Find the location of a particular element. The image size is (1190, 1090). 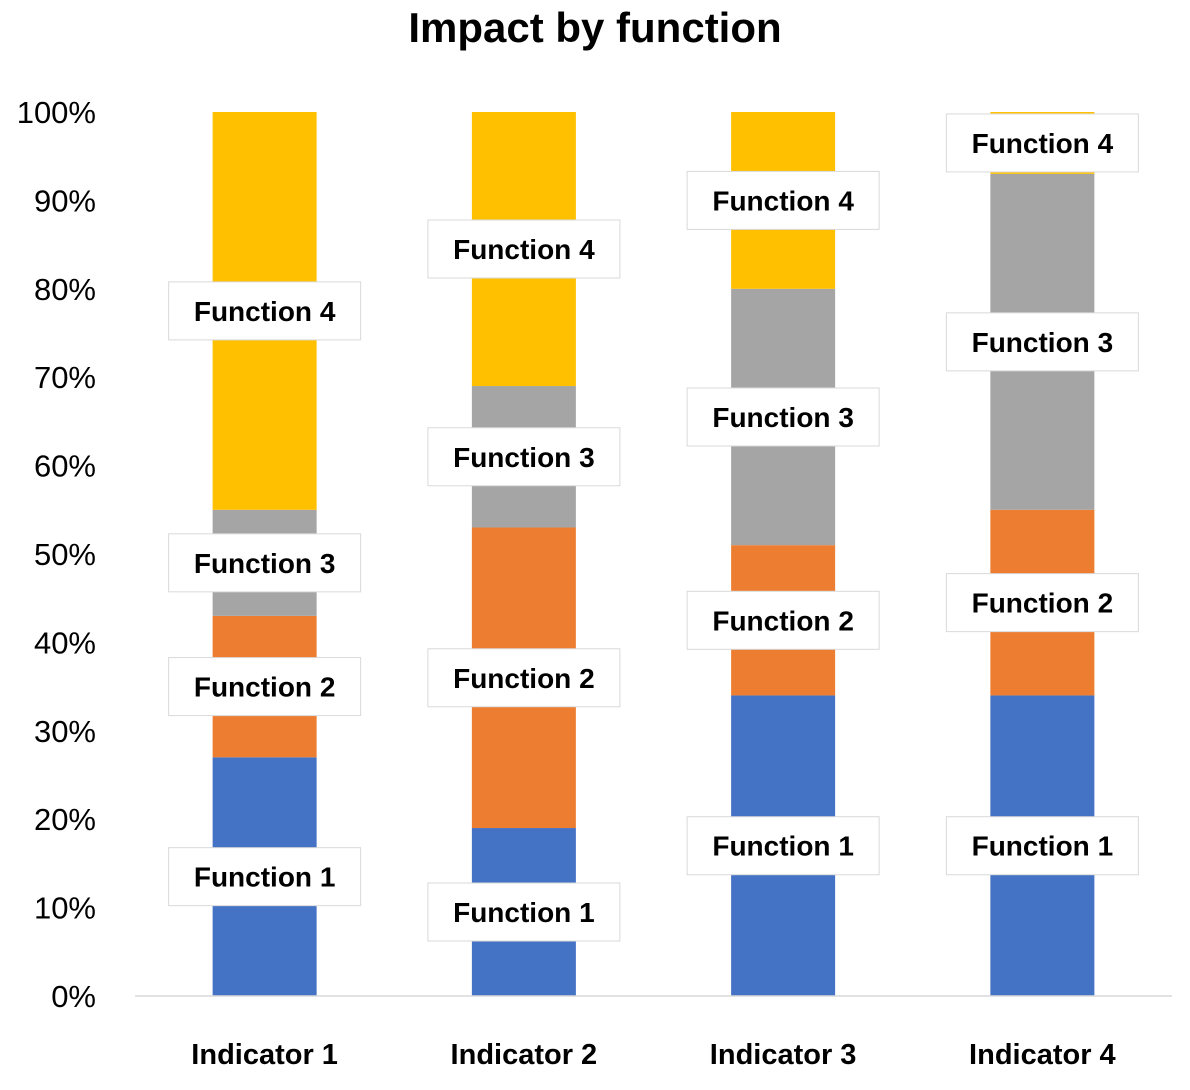

y-tick-label: 70% is located at coordinates (65, 377).